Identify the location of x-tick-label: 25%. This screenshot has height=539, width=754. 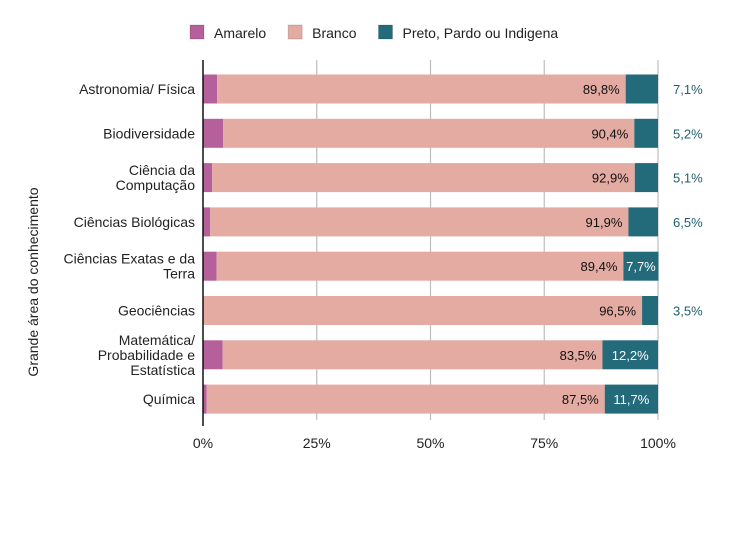
(317, 443).